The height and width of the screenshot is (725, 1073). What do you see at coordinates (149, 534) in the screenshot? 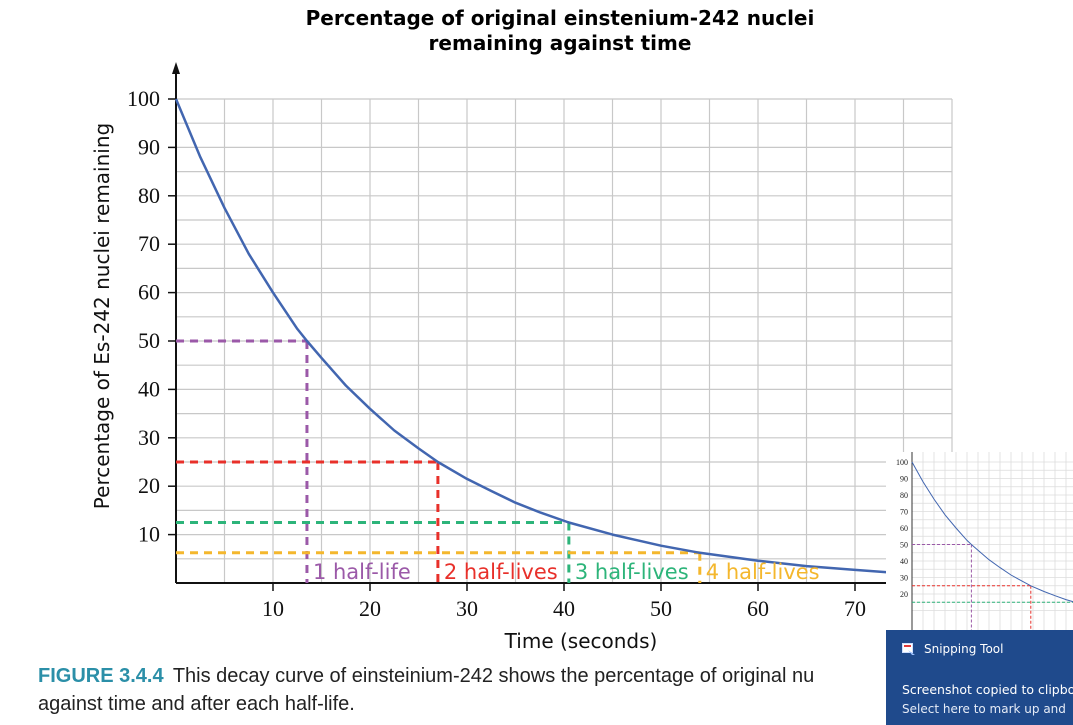
I see `y-tick-label: 10` at bounding box center [149, 534].